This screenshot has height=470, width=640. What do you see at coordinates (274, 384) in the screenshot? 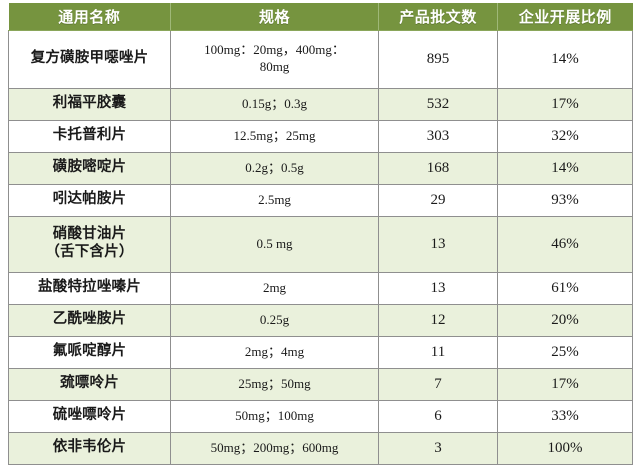
I see `cell-specification: 25mg；50mg` at bounding box center [274, 384].